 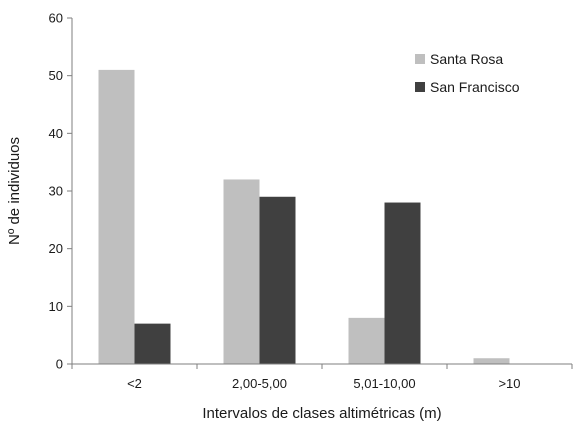 What do you see at coordinates (384, 383) in the screenshot?
I see `x-tick-label: 5,01-10,00` at bounding box center [384, 383].